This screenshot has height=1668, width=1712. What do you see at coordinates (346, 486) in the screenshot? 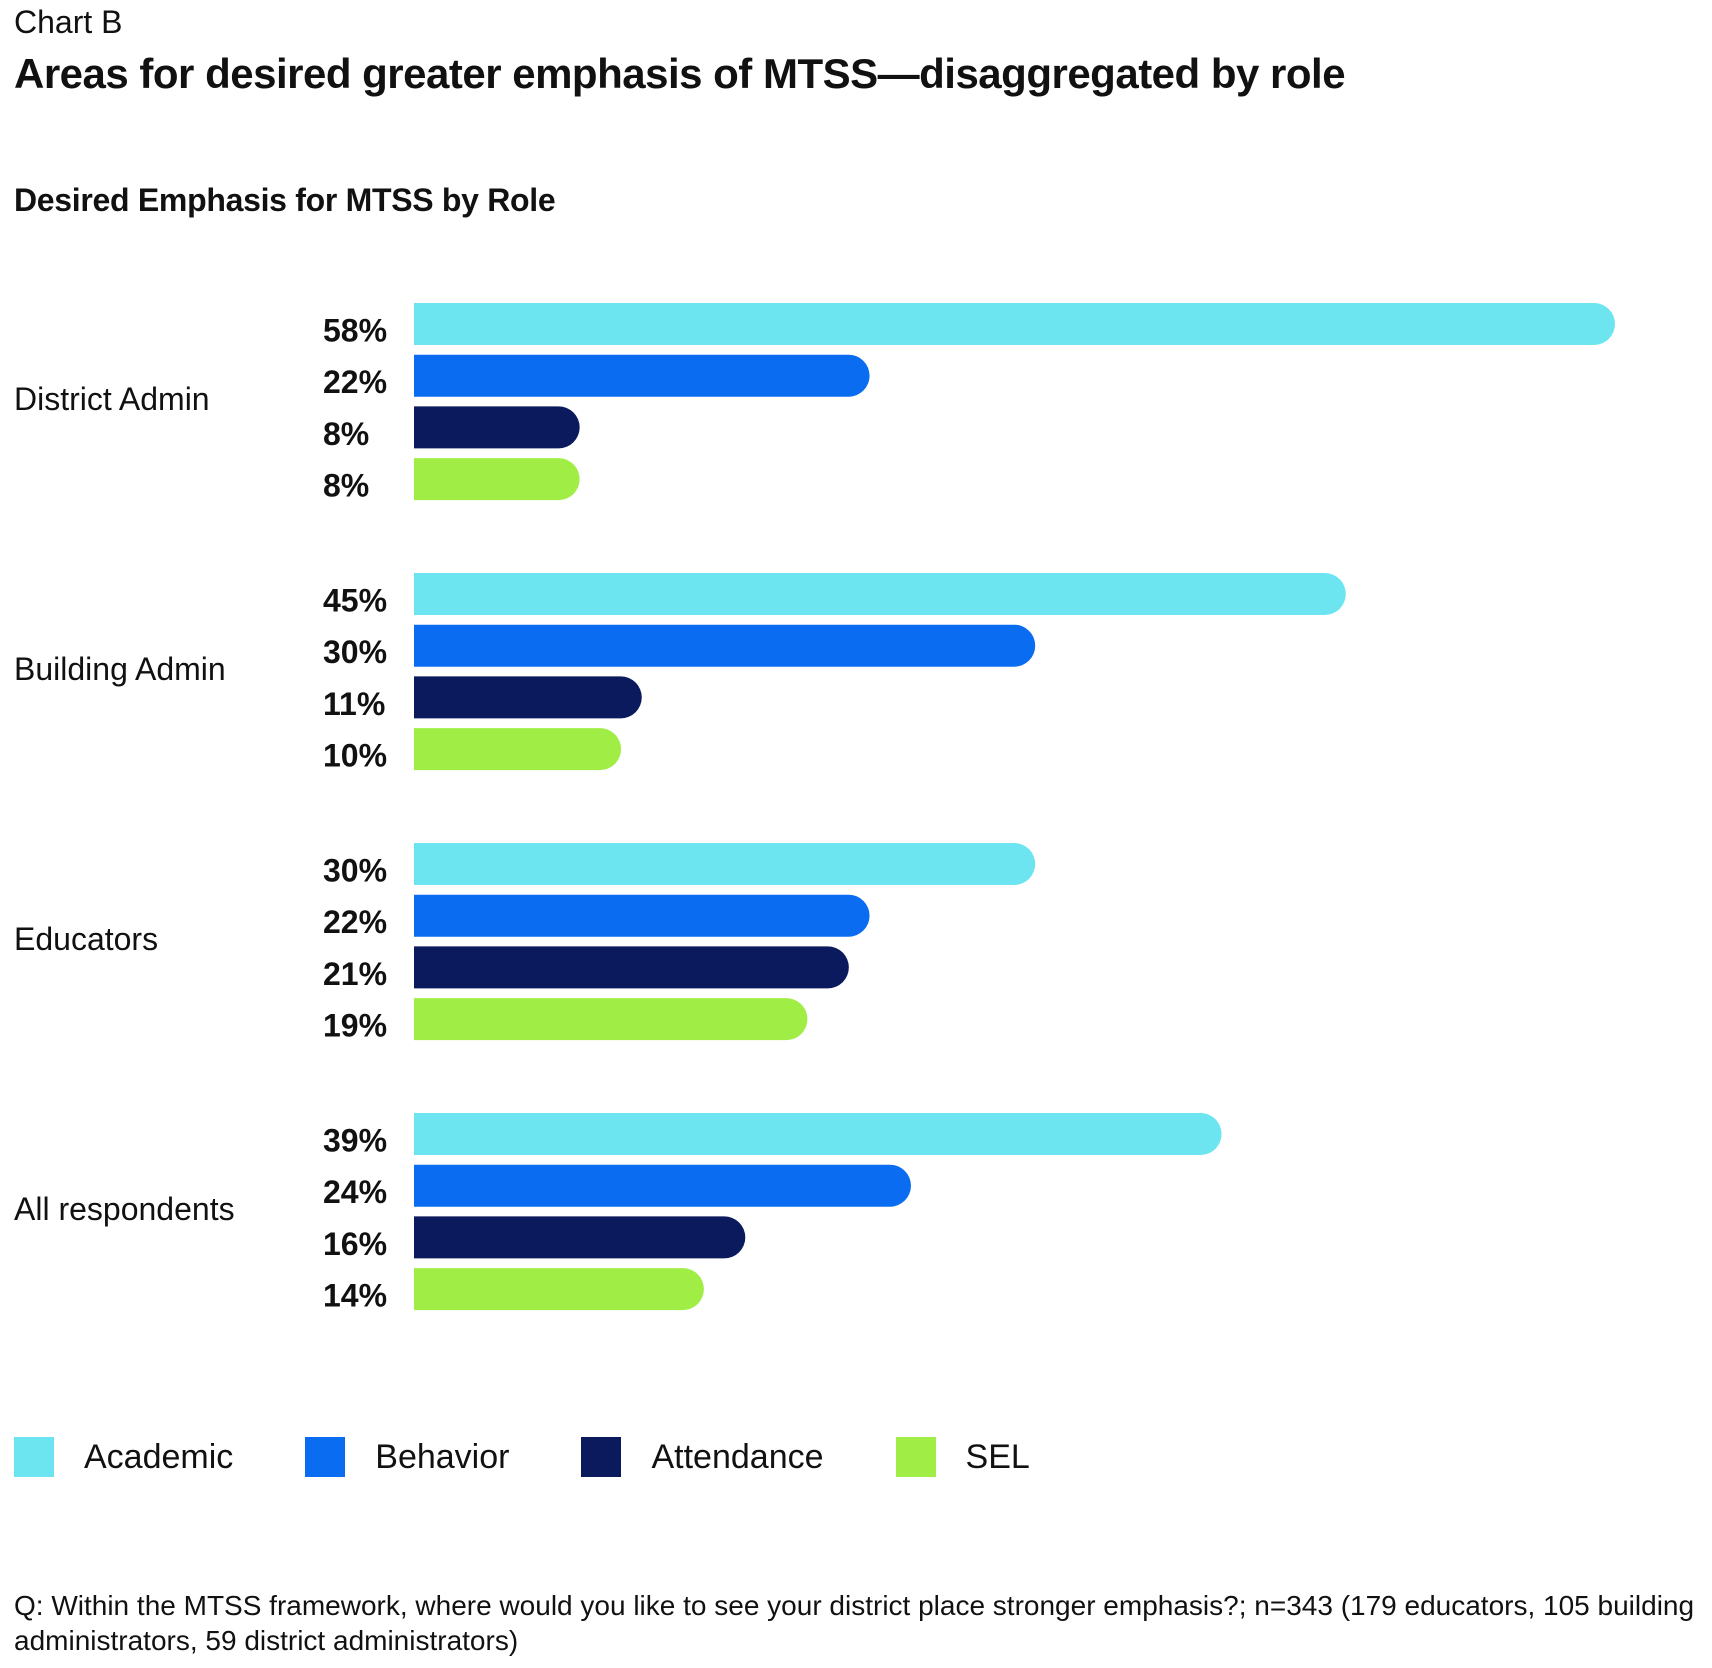
I see `data-label-district-admin-sel: 8%` at bounding box center [346, 486].